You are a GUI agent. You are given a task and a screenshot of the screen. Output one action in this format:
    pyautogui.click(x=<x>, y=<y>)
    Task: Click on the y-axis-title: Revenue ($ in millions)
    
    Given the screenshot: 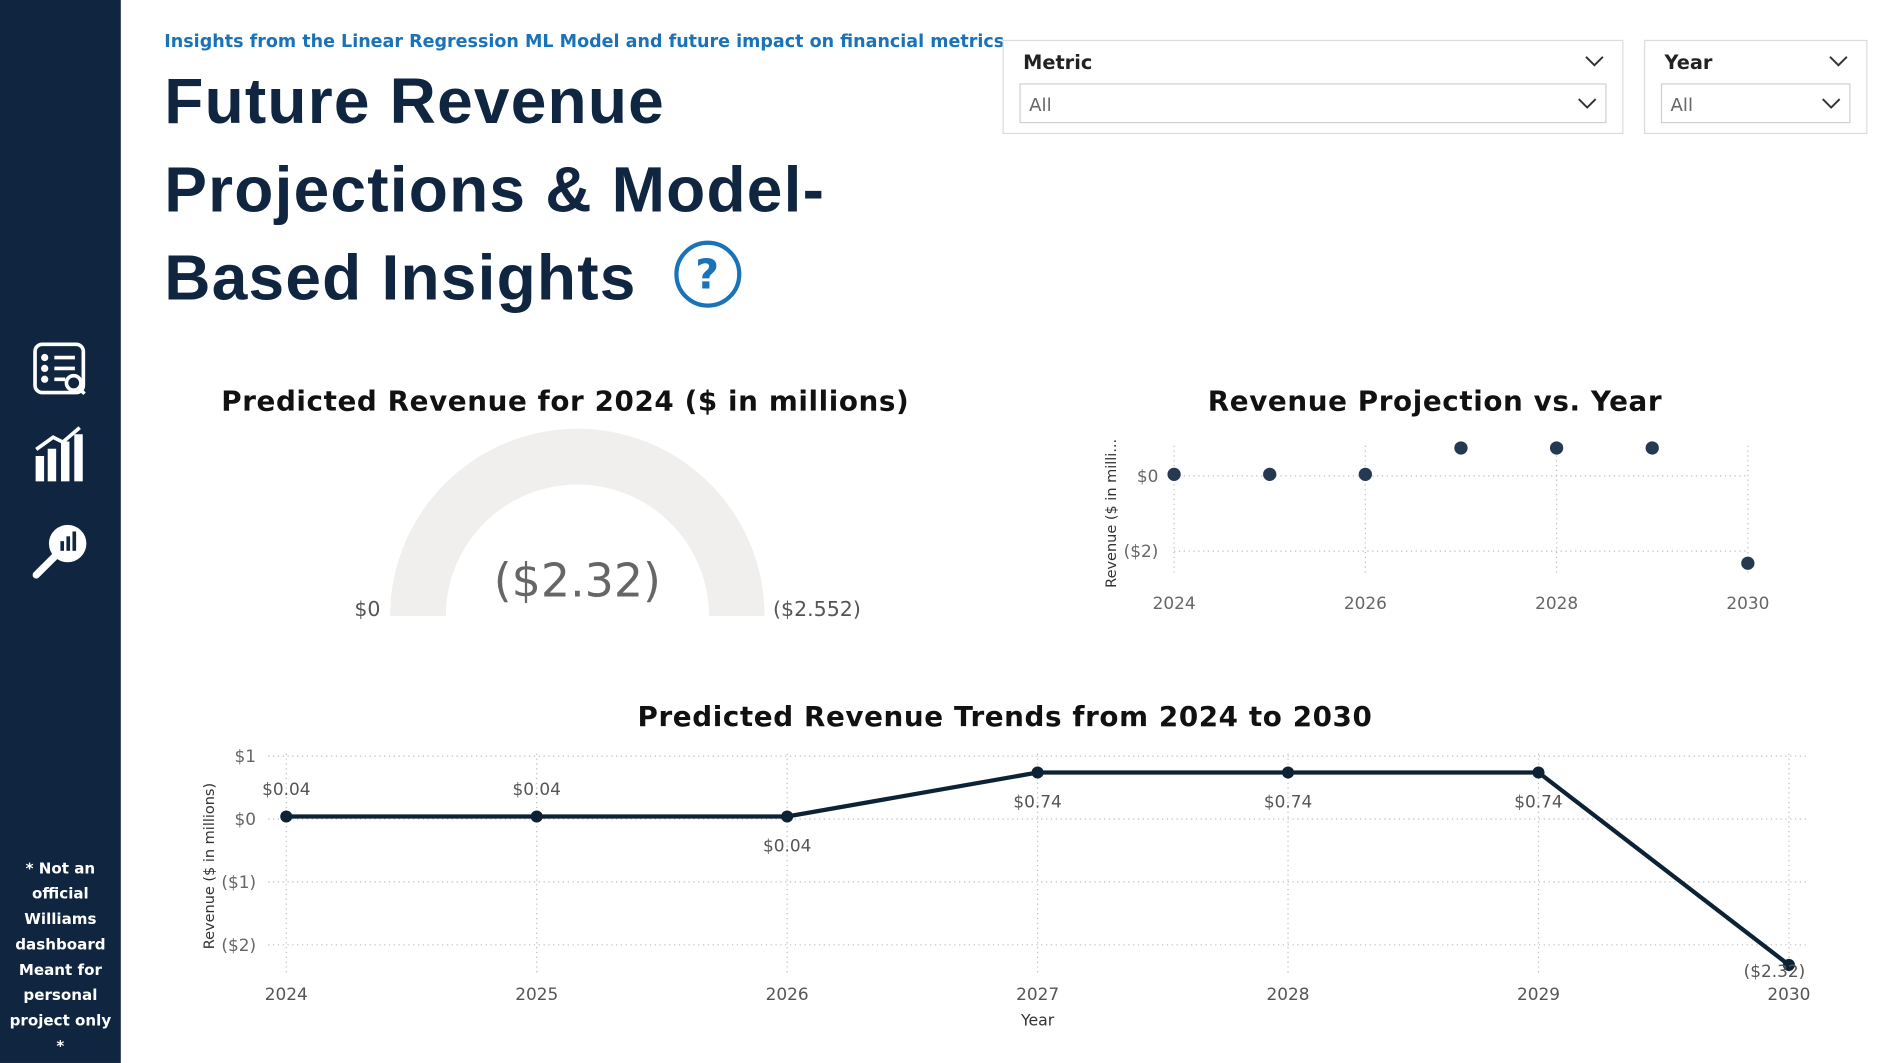 What is the action you would take?
    pyautogui.click(x=210, y=866)
    